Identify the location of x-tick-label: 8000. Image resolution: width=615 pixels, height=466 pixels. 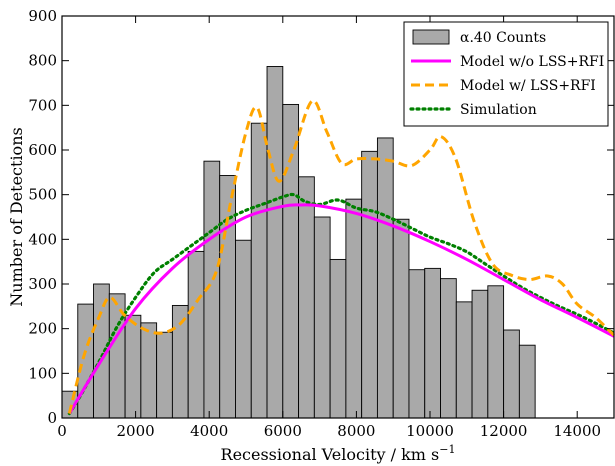
(356, 431).